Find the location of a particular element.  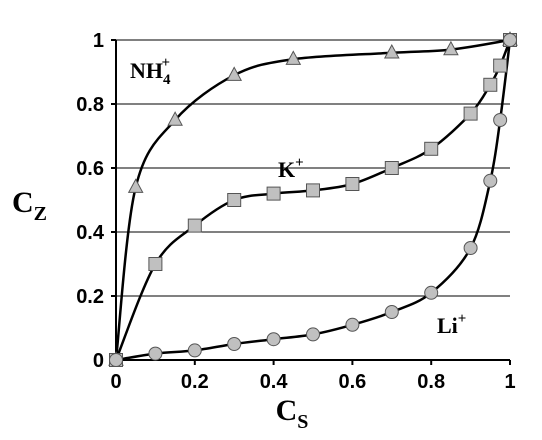

y-tick-label-2: 0.4 is located at coordinates (90, 233).